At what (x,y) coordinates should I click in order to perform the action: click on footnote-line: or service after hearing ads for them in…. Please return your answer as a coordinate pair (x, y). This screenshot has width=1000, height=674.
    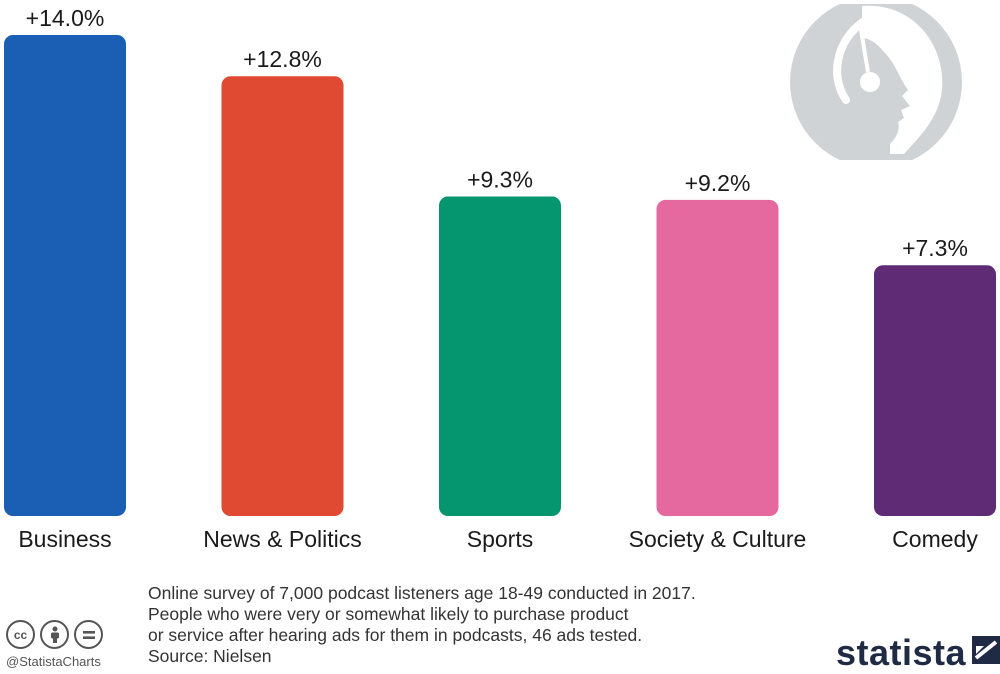
    Looking at the image, I should click on (395, 635).